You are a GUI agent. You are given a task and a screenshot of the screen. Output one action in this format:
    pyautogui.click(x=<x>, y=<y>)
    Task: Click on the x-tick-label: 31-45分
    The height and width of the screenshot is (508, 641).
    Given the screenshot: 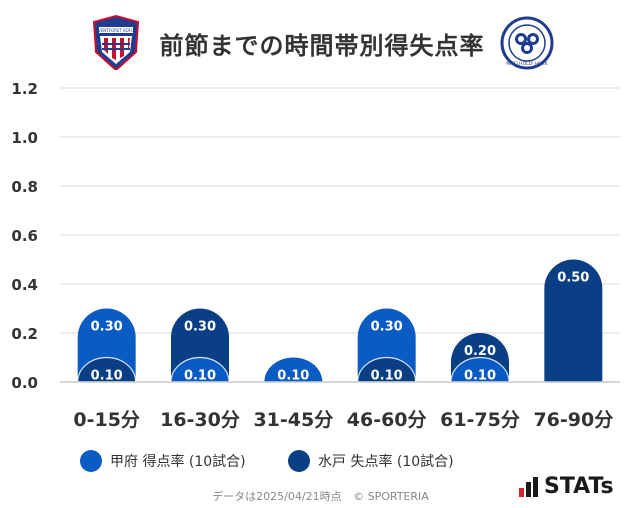 What is the action you would take?
    pyautogui.click(x=293, y=420)
    